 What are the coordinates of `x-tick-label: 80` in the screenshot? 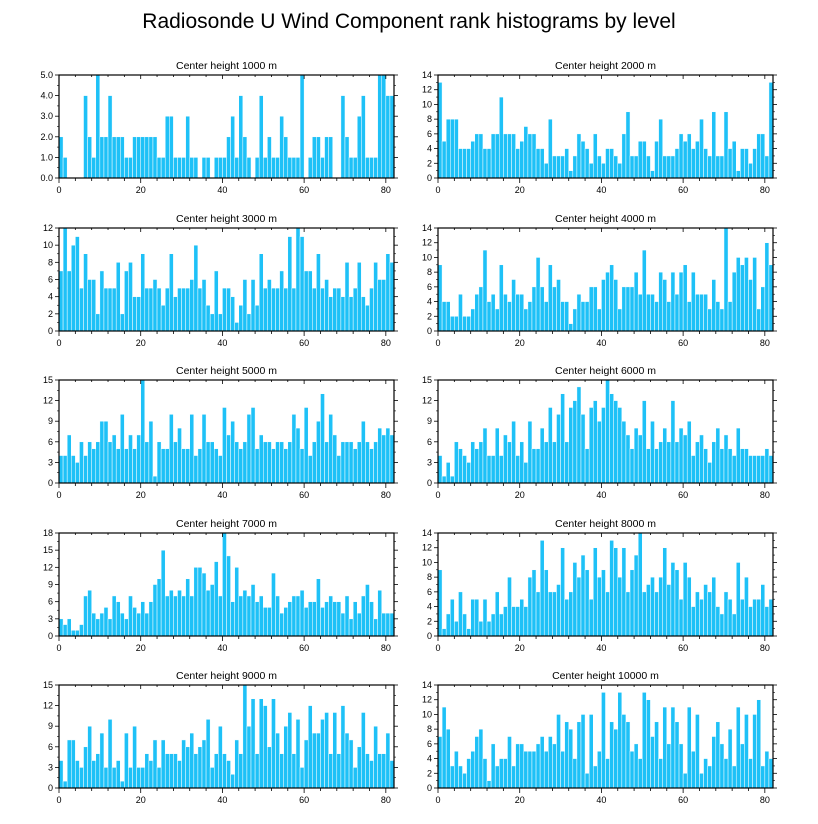 It's located at (386, 800).